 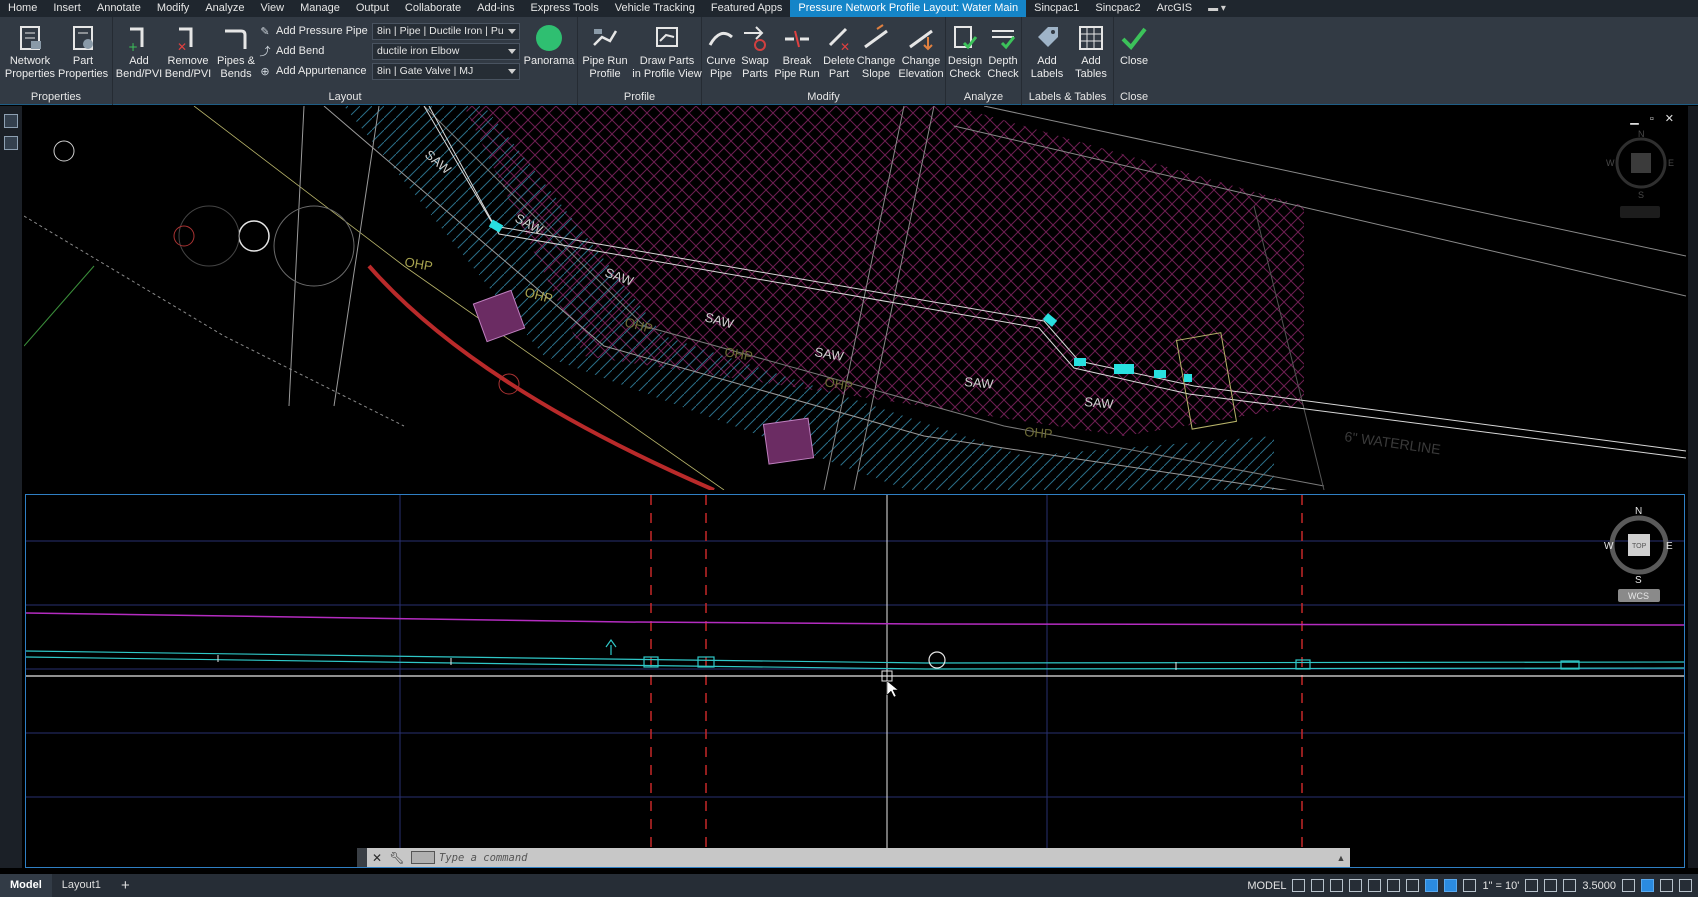 I want to click on dropdown-toggle-icon: ▬ ▾, so click(x=1217, y=8).